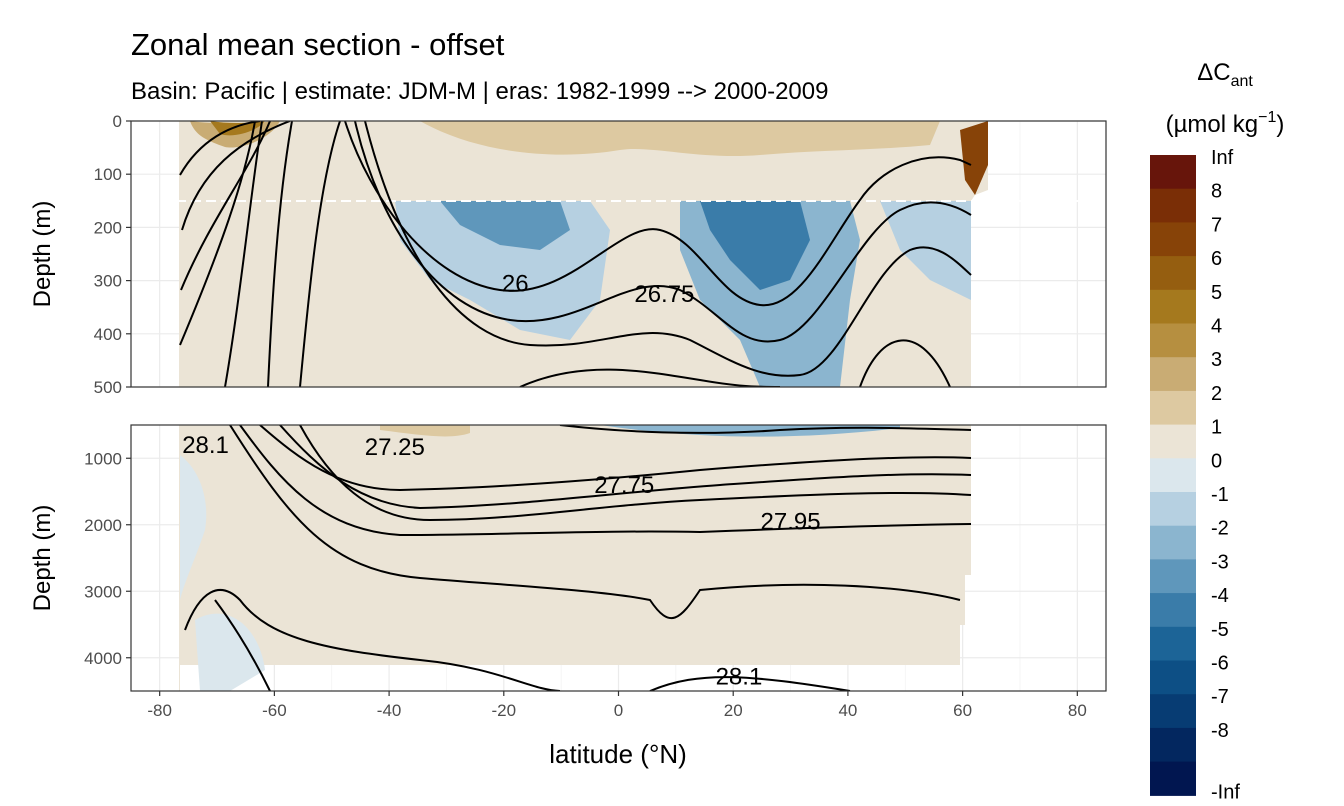  Describe the element at coordinates (1220, 697) in the screenshot. I see `legend-break-label: -7` at that location.